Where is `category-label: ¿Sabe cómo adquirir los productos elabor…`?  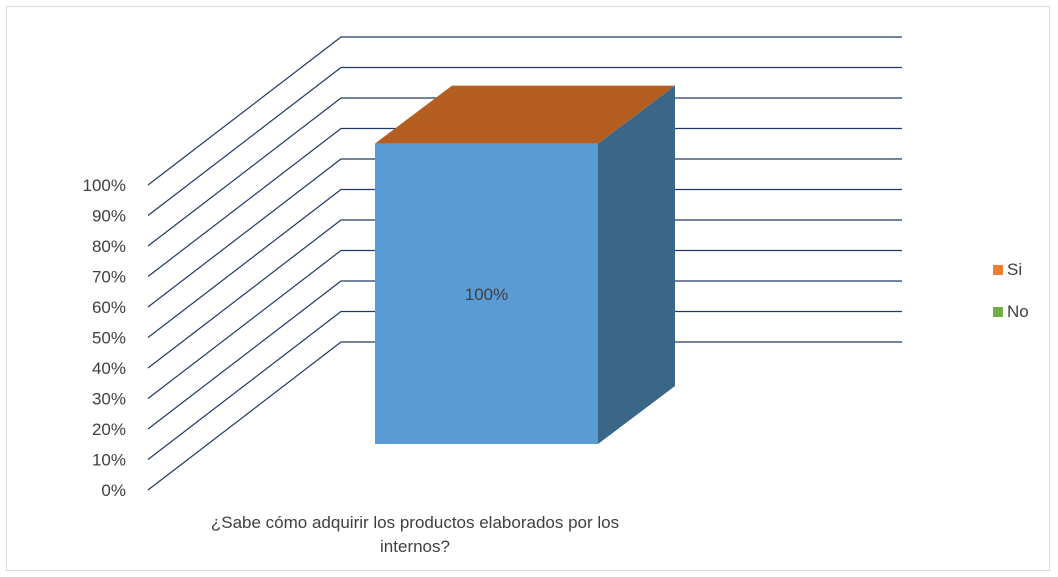 category-label: ¿Sabe cómo adquirir los productos elabor… is located at coordinates (415, 522).